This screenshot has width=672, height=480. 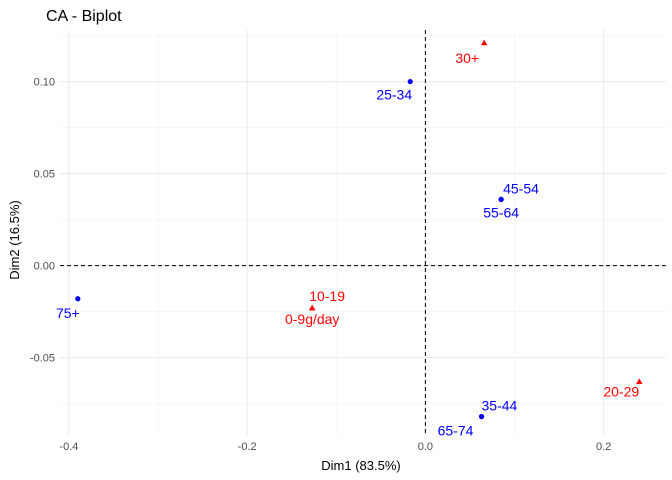 What do you see at coordinates (425, 447) in the screenshot?
I see `x-tick-label: 0.0` at bounding box center [425, 447].